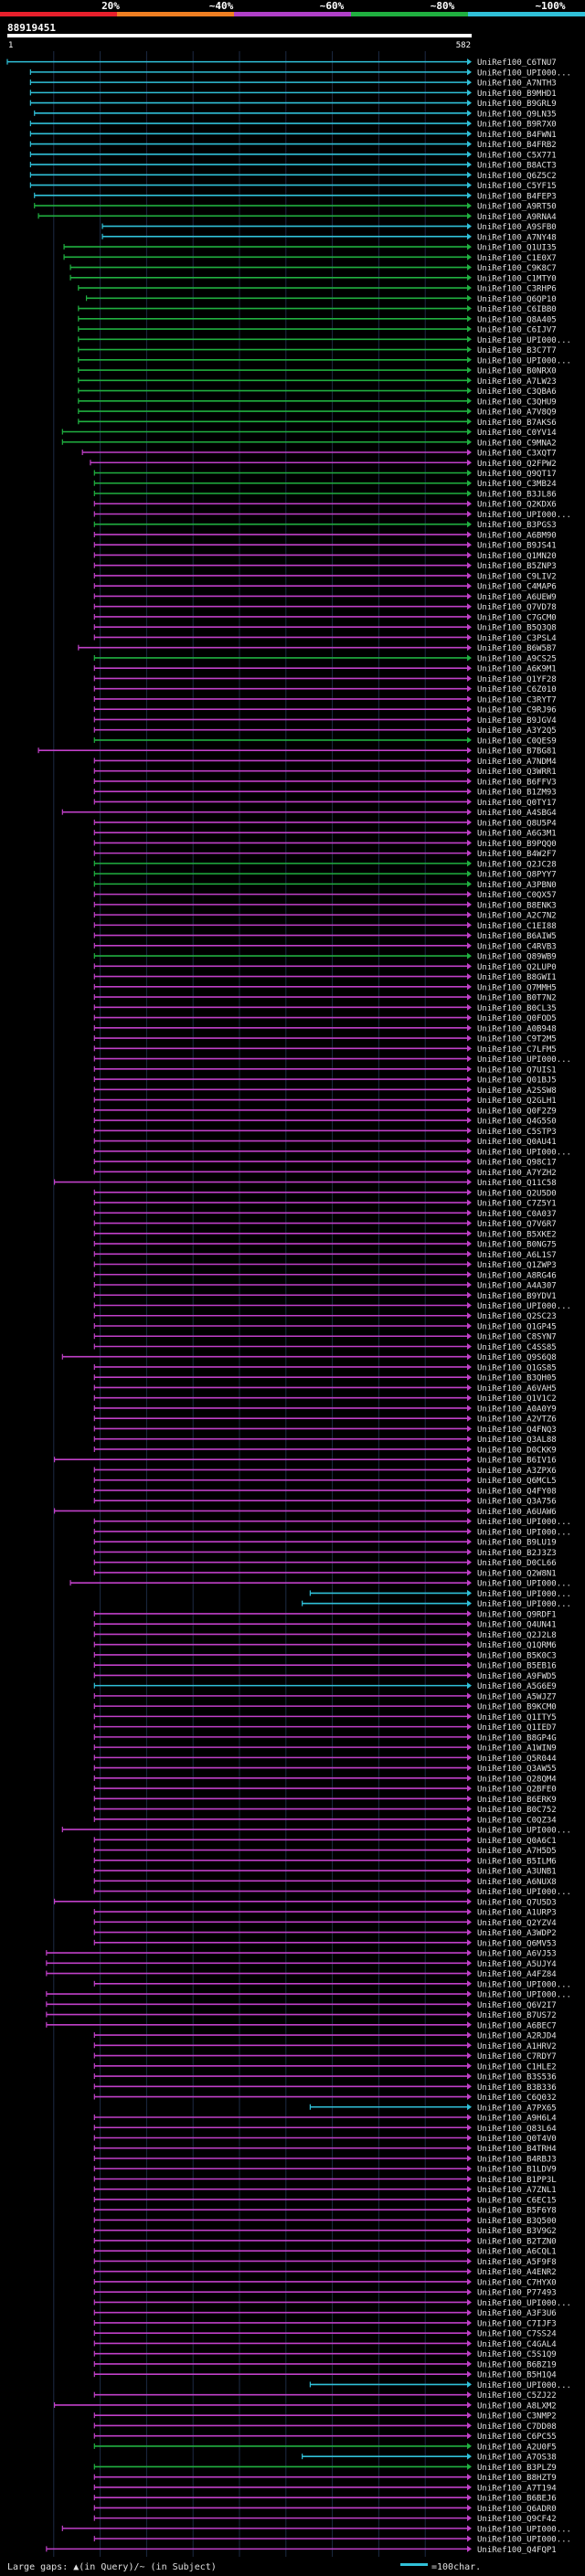 The width and height of the screenshot is (585, 2576). What do you see at coordinates (325, 1204) in the screenshot?
I see `hit-row: UniRef100_C7Z5Y1` at bounding box center [325, 1204].